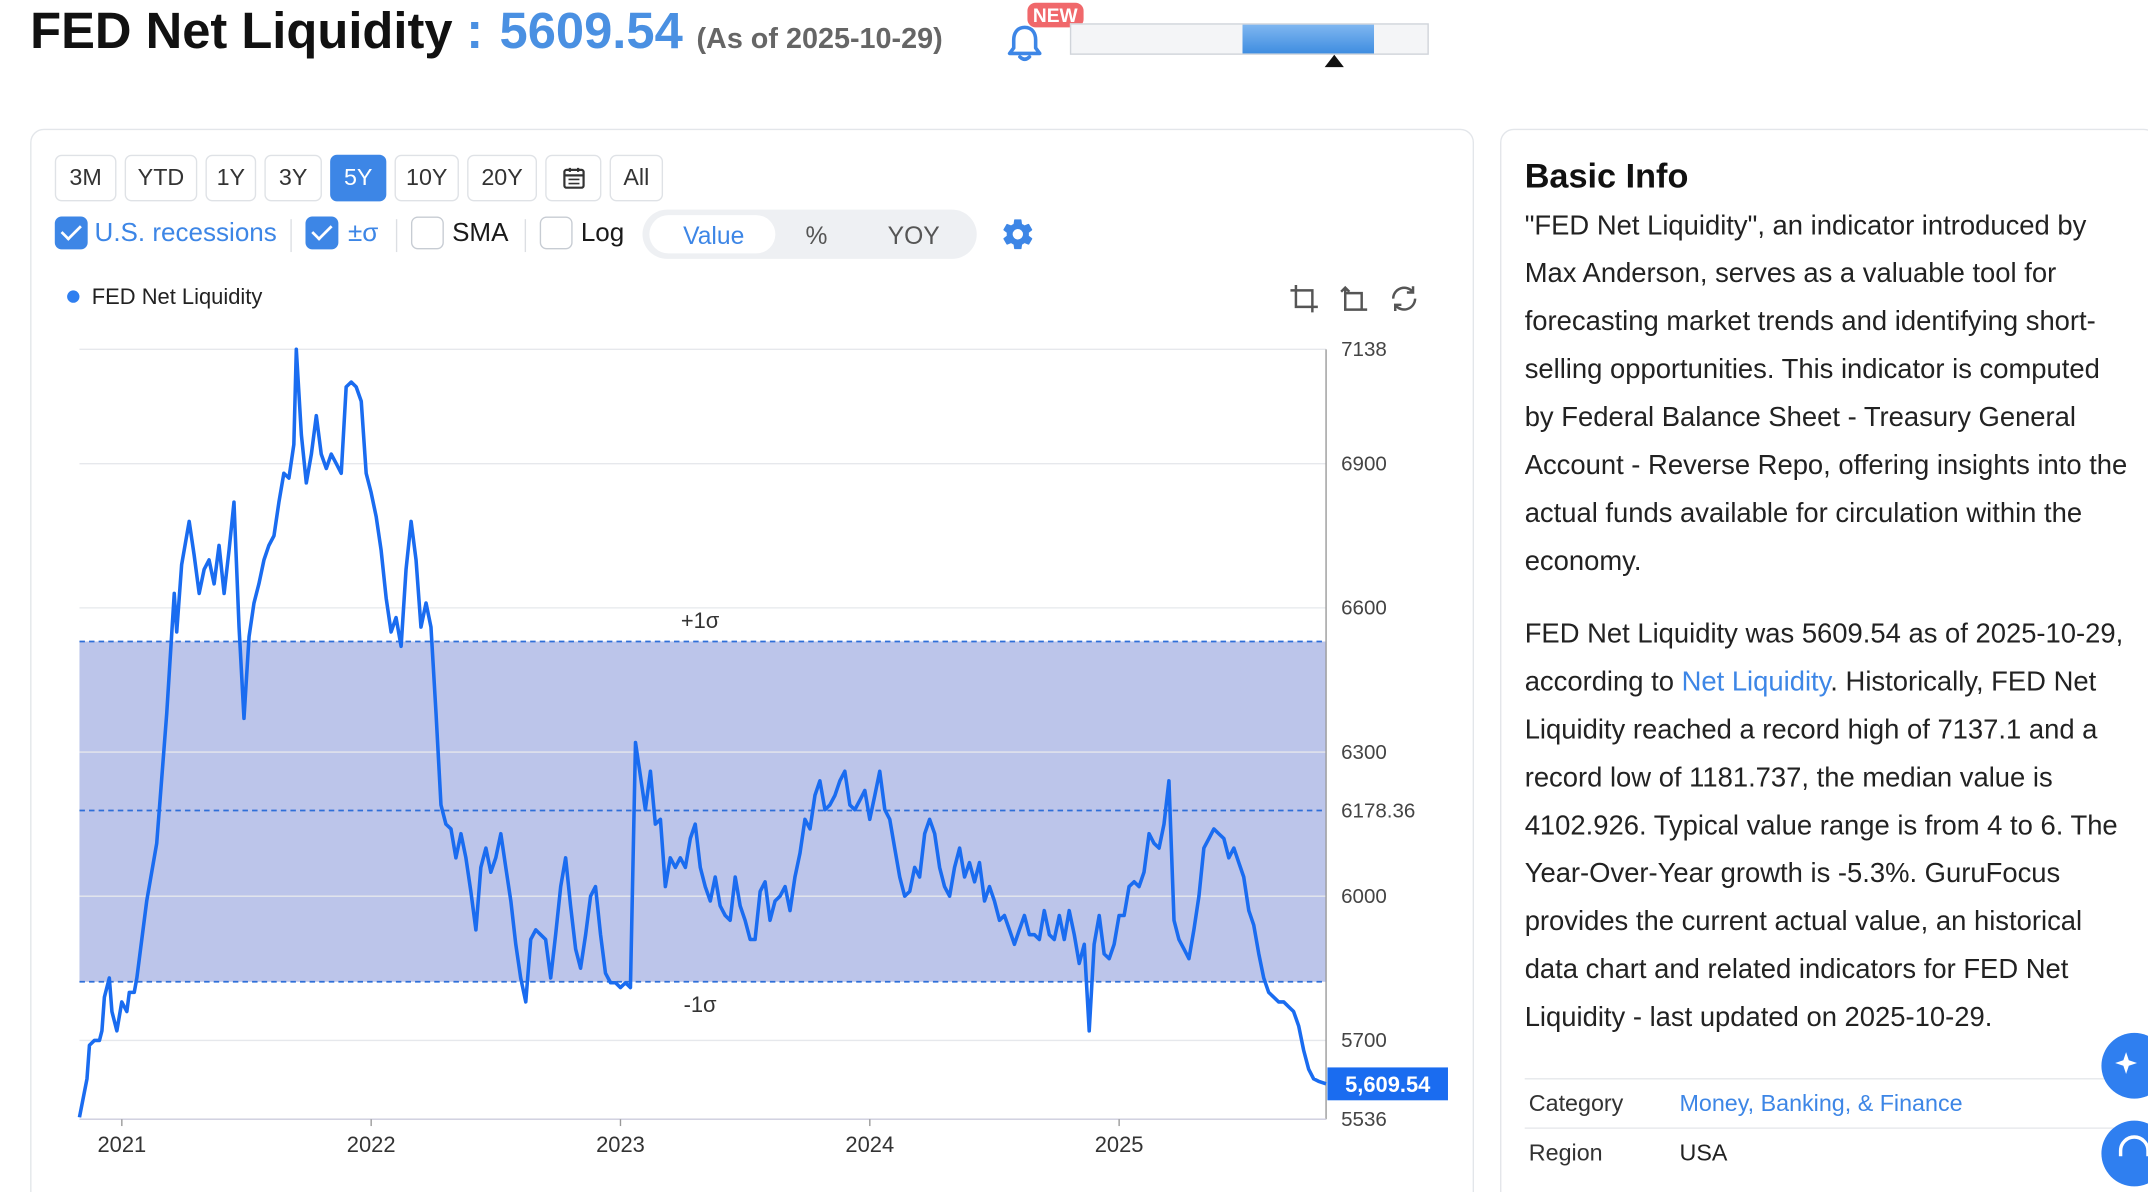  I want to click on refresh-icon, so click(1404, 298).